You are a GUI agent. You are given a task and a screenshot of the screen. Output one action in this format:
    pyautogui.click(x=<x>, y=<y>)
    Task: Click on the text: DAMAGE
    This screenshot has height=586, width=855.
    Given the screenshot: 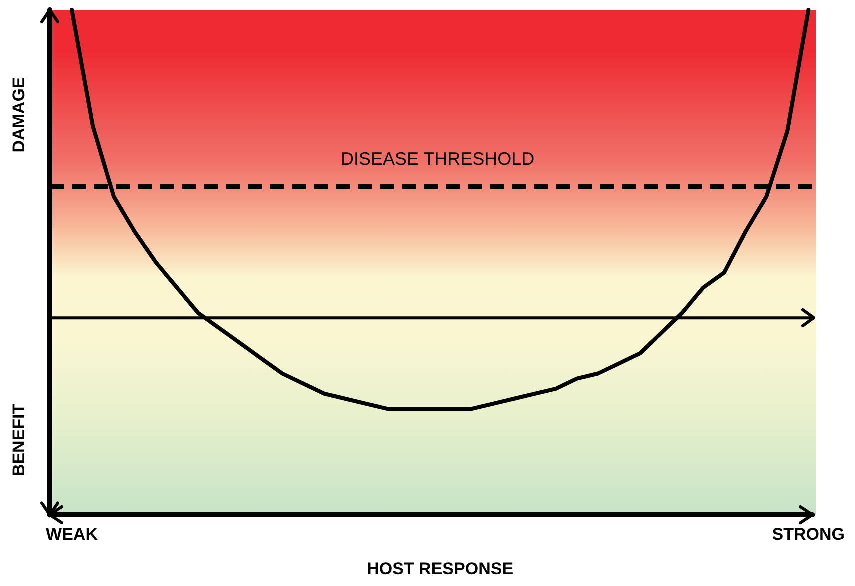 What is the action you would take?
    pyautogui.click(x=19, y=115)
    